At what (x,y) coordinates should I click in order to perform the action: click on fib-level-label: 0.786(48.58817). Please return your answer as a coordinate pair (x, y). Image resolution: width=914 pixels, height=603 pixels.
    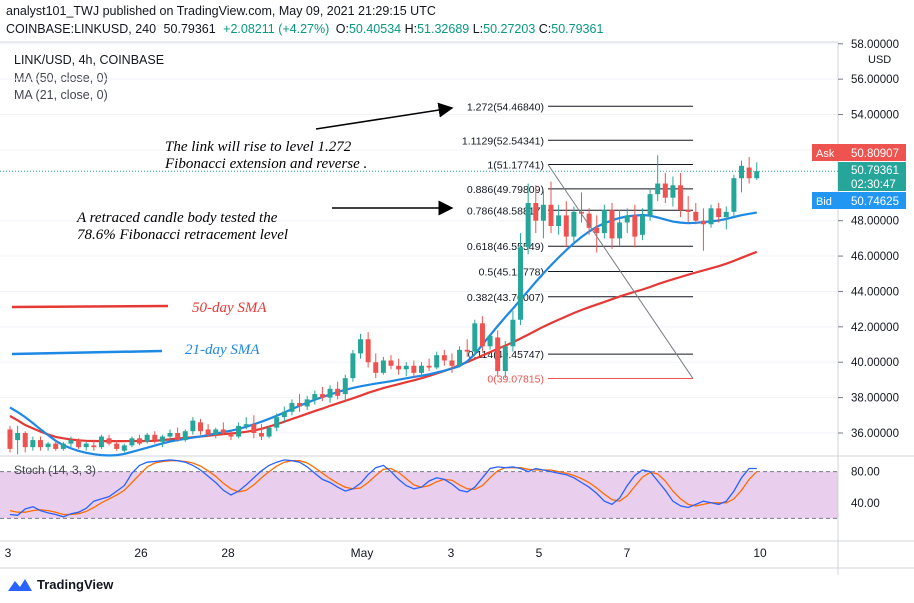
    Looking at the image, I should click on (505, 211).